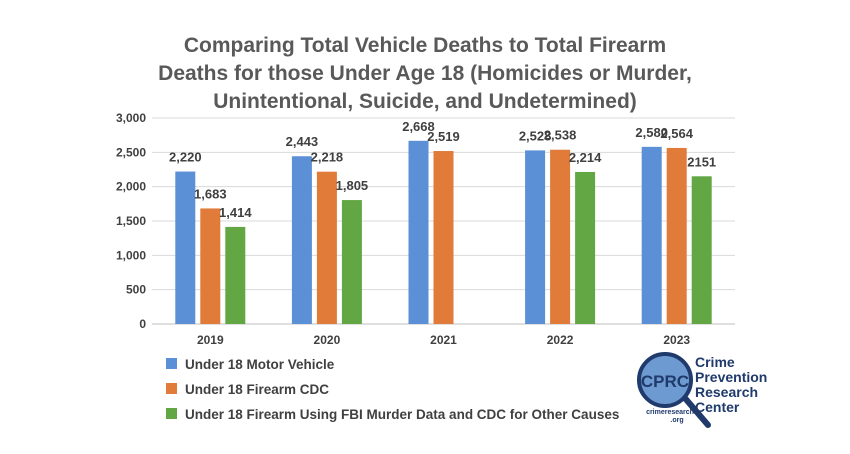 The image size is (850, 454). What do you see at coordinates (560, 340) in the screenshot?
I see `x-tick-label: 2022` at bounding box center [560, 340].